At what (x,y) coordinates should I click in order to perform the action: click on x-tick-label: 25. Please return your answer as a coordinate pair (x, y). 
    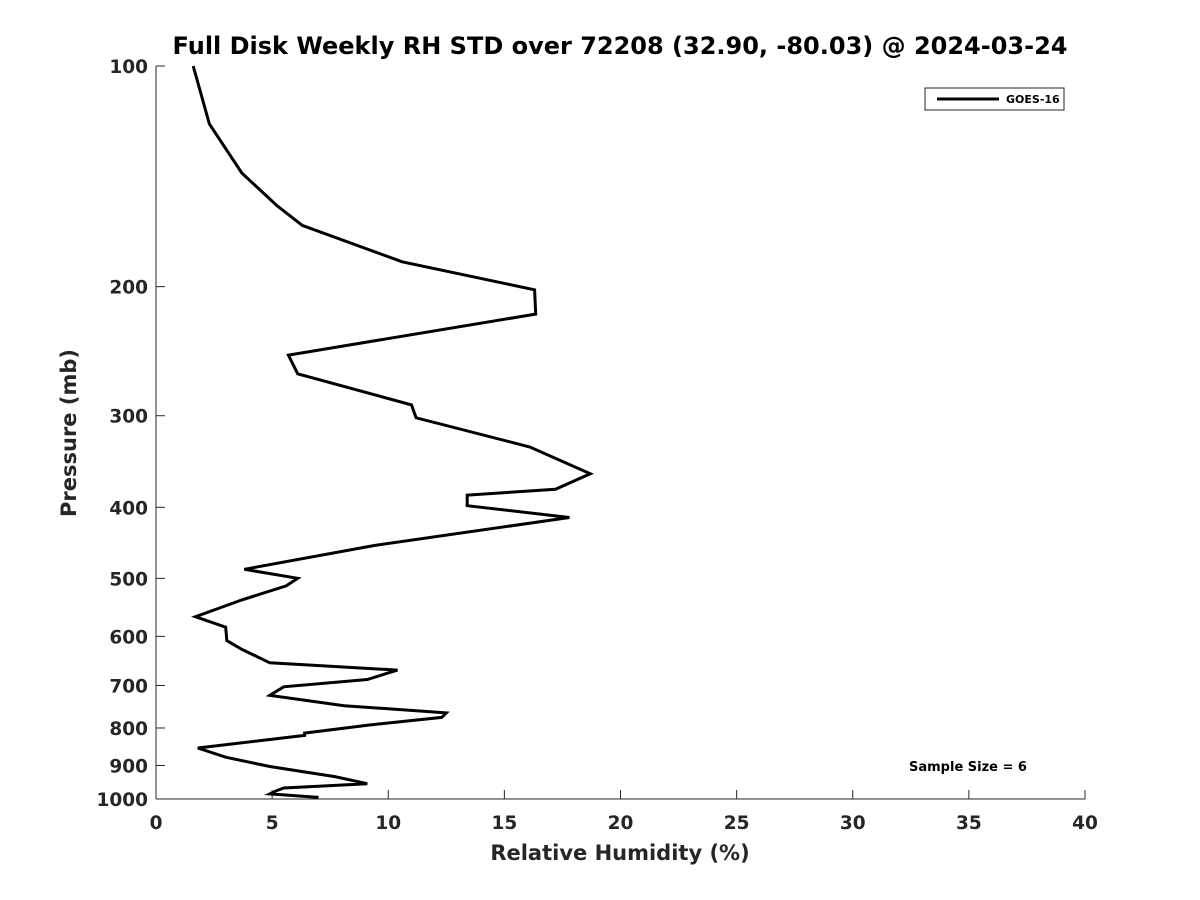
    Looking at the image, I should click on (737, 823).